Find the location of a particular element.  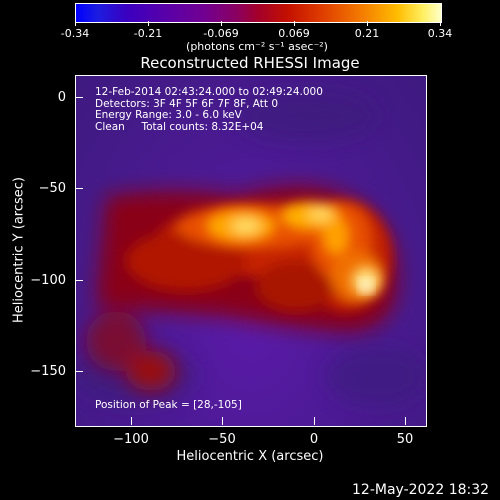

y-tick-label: −150 is located at coordinates (48, 371).